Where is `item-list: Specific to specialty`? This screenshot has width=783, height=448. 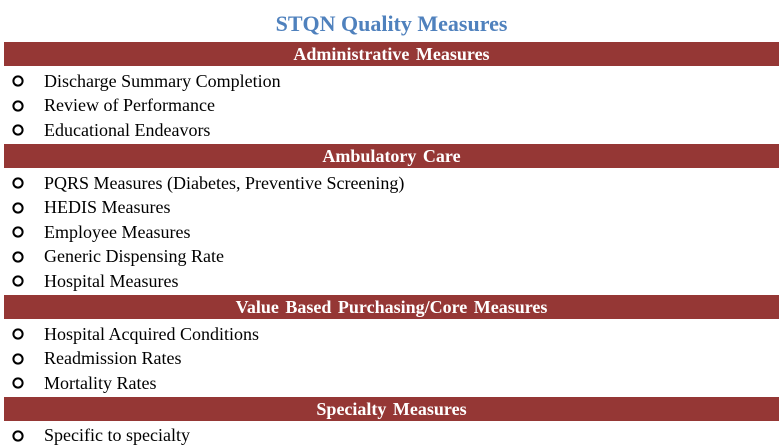
item-list: Specific to specialty is located at coordinates (391, 435).